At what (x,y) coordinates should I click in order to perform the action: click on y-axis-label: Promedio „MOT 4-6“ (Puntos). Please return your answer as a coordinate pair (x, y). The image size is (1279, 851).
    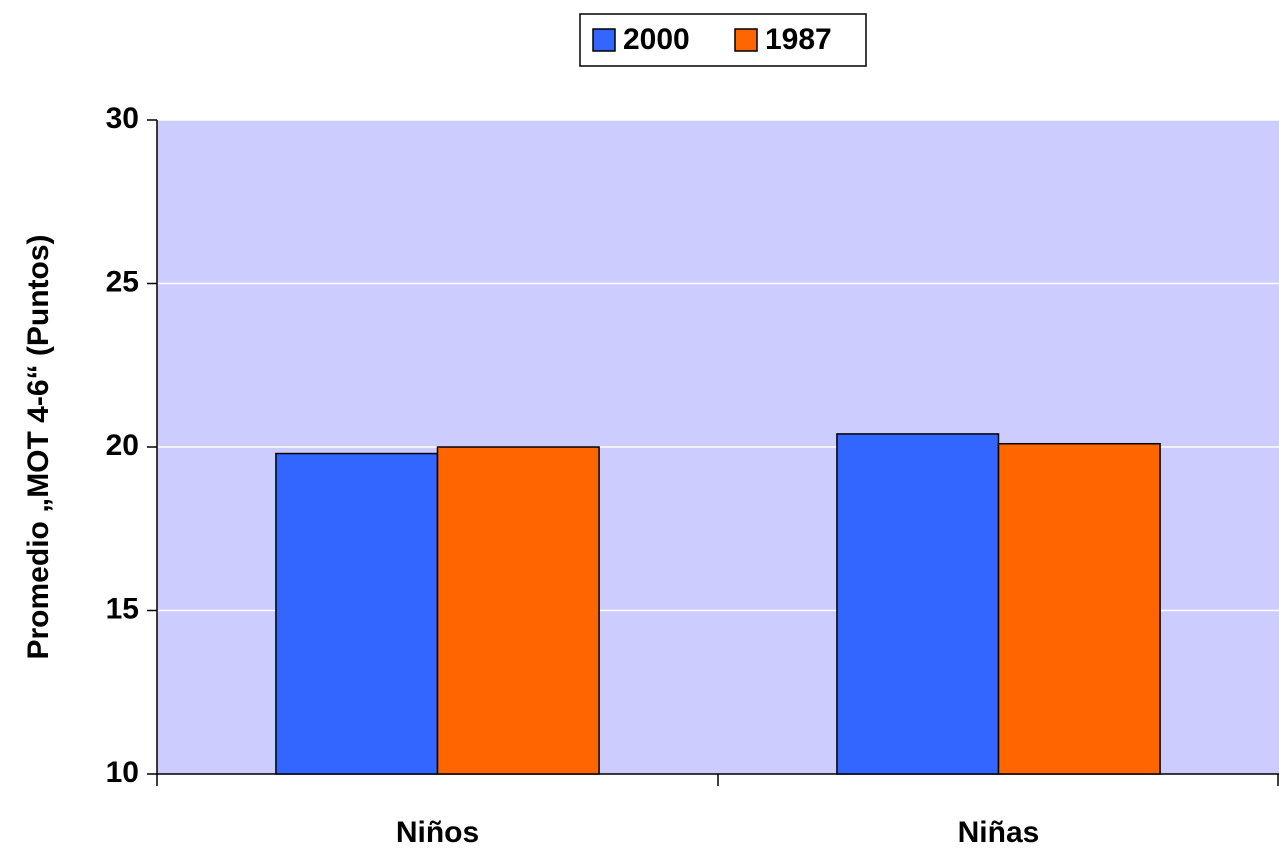
    Looking at the image, I should click on (38, 446).